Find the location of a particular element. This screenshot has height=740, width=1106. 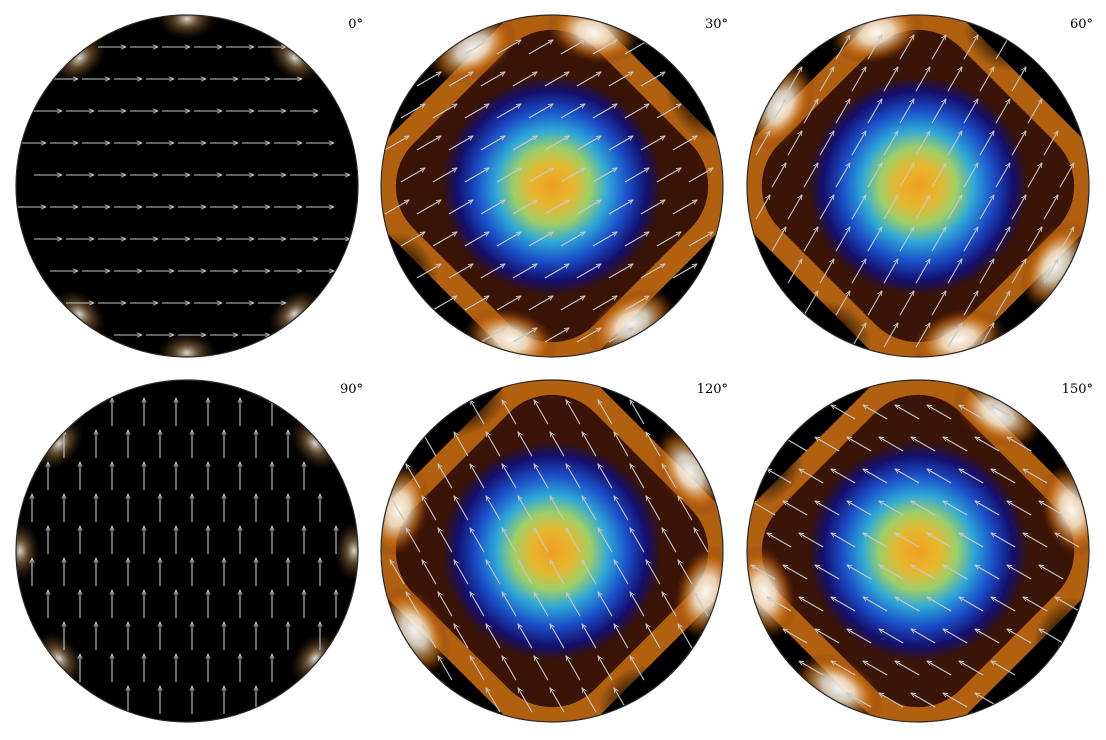

field-panel-0: 0° is located at coordinates (189, 186).